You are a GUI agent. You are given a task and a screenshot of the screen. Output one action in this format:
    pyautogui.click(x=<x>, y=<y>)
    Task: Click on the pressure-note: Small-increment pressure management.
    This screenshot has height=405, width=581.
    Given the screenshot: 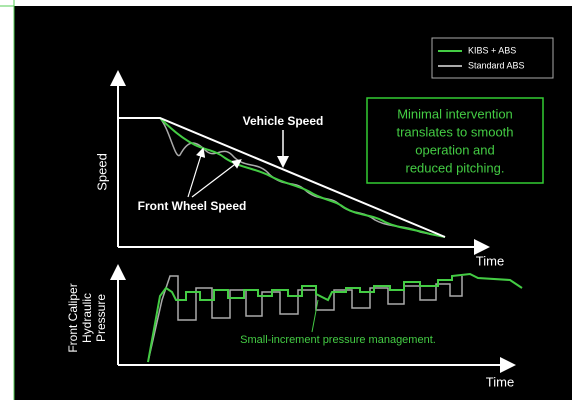 What is the action you would take?
    pyautogui.click(x=338, y=340)
    